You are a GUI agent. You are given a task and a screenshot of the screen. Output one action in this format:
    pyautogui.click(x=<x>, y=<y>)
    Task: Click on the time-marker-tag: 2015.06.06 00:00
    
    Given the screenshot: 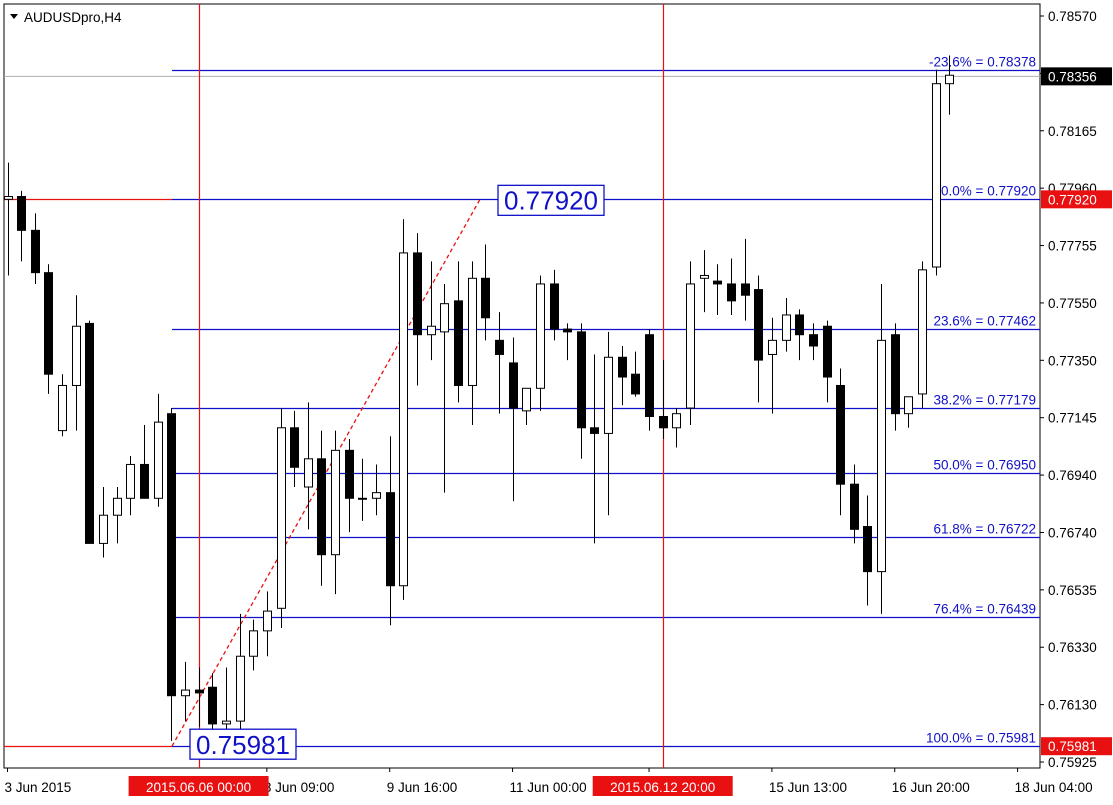 What is the action you would take?
    pyautogui.click(x=198, y=786)
    